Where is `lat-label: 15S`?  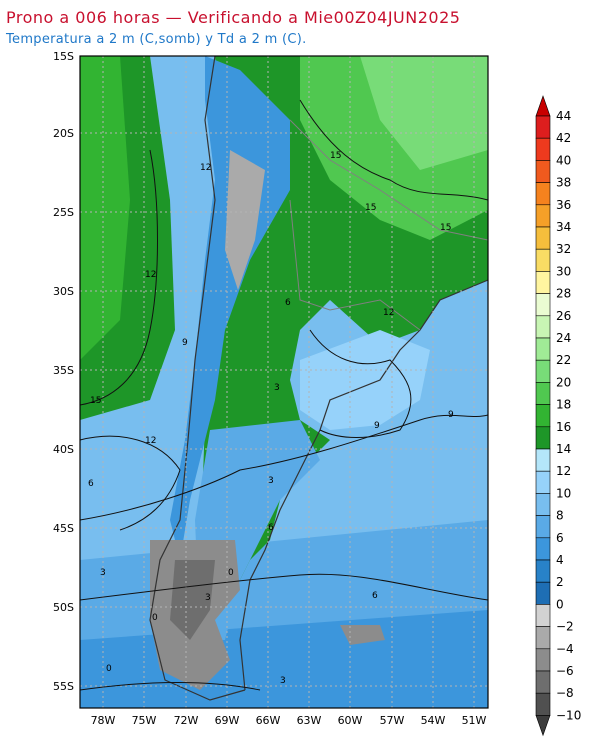 lat-label: 15S is located at coordinates (63, 56).